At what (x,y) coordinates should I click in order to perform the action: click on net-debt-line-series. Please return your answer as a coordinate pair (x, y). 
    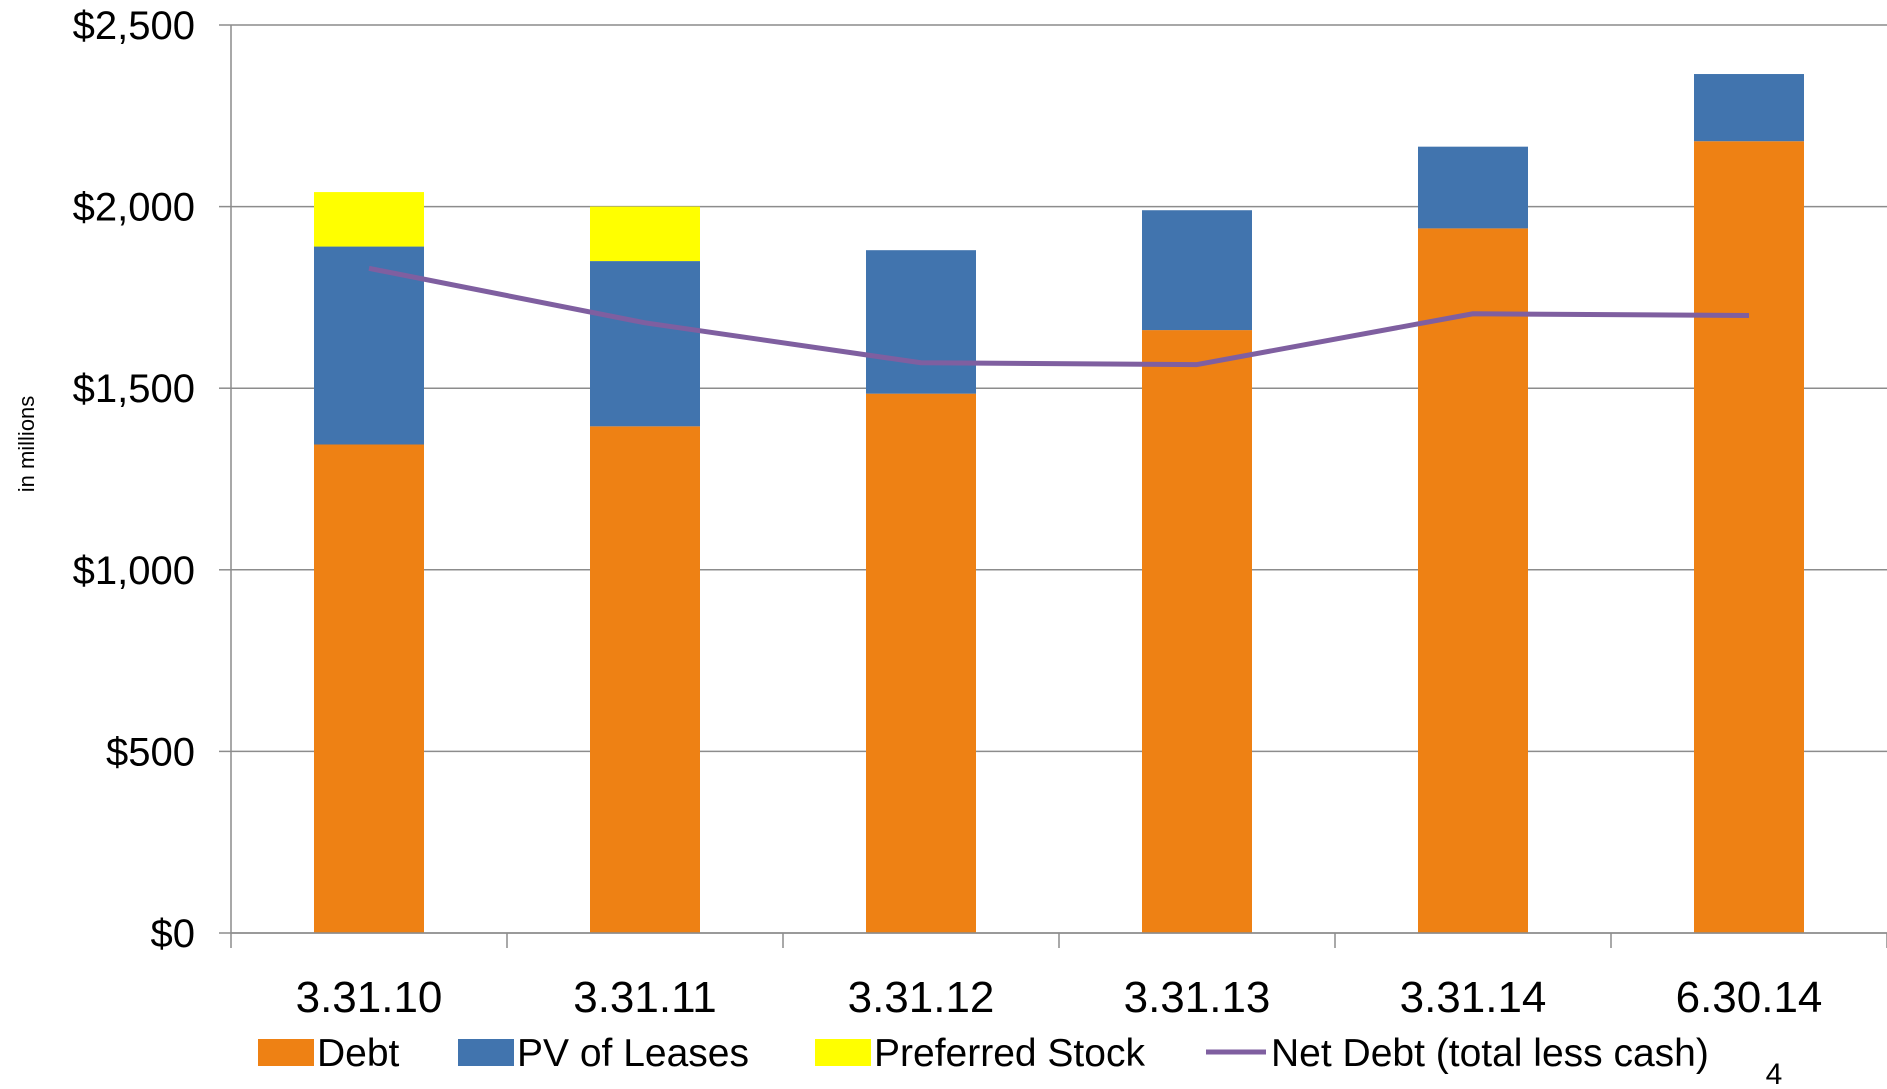
    Looking at the image, I should click on (1059, 316).